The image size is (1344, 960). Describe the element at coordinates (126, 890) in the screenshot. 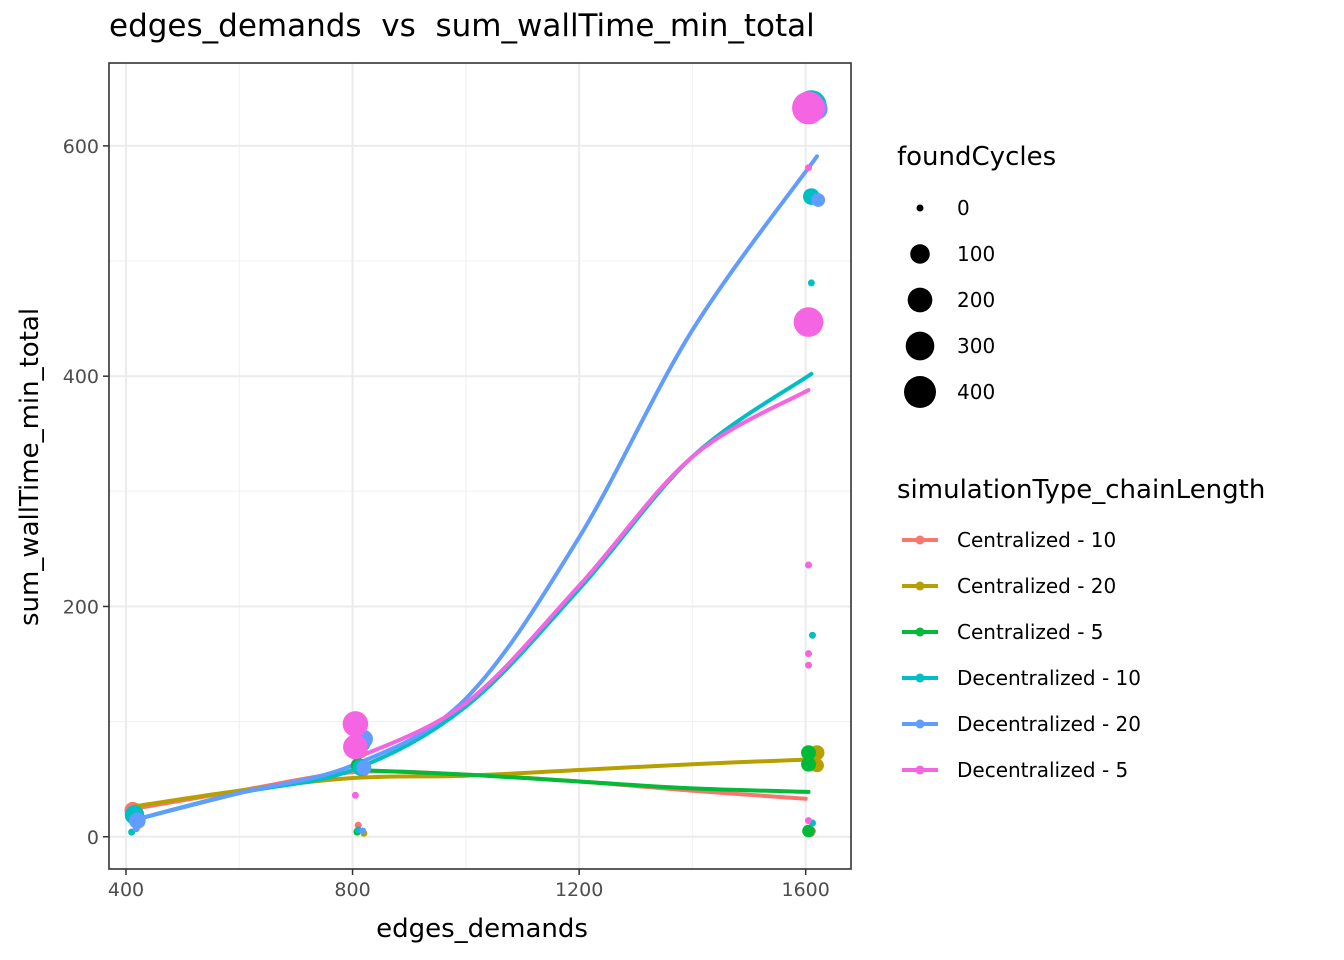

I see `x-tick-label: 400` at that location.